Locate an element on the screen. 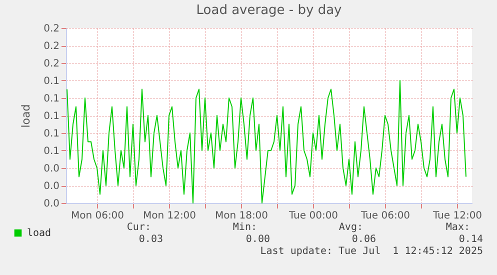 Image resolution: width=497 pixels, height=275 pixels. text: Max: is located at coordinates (458, 227).